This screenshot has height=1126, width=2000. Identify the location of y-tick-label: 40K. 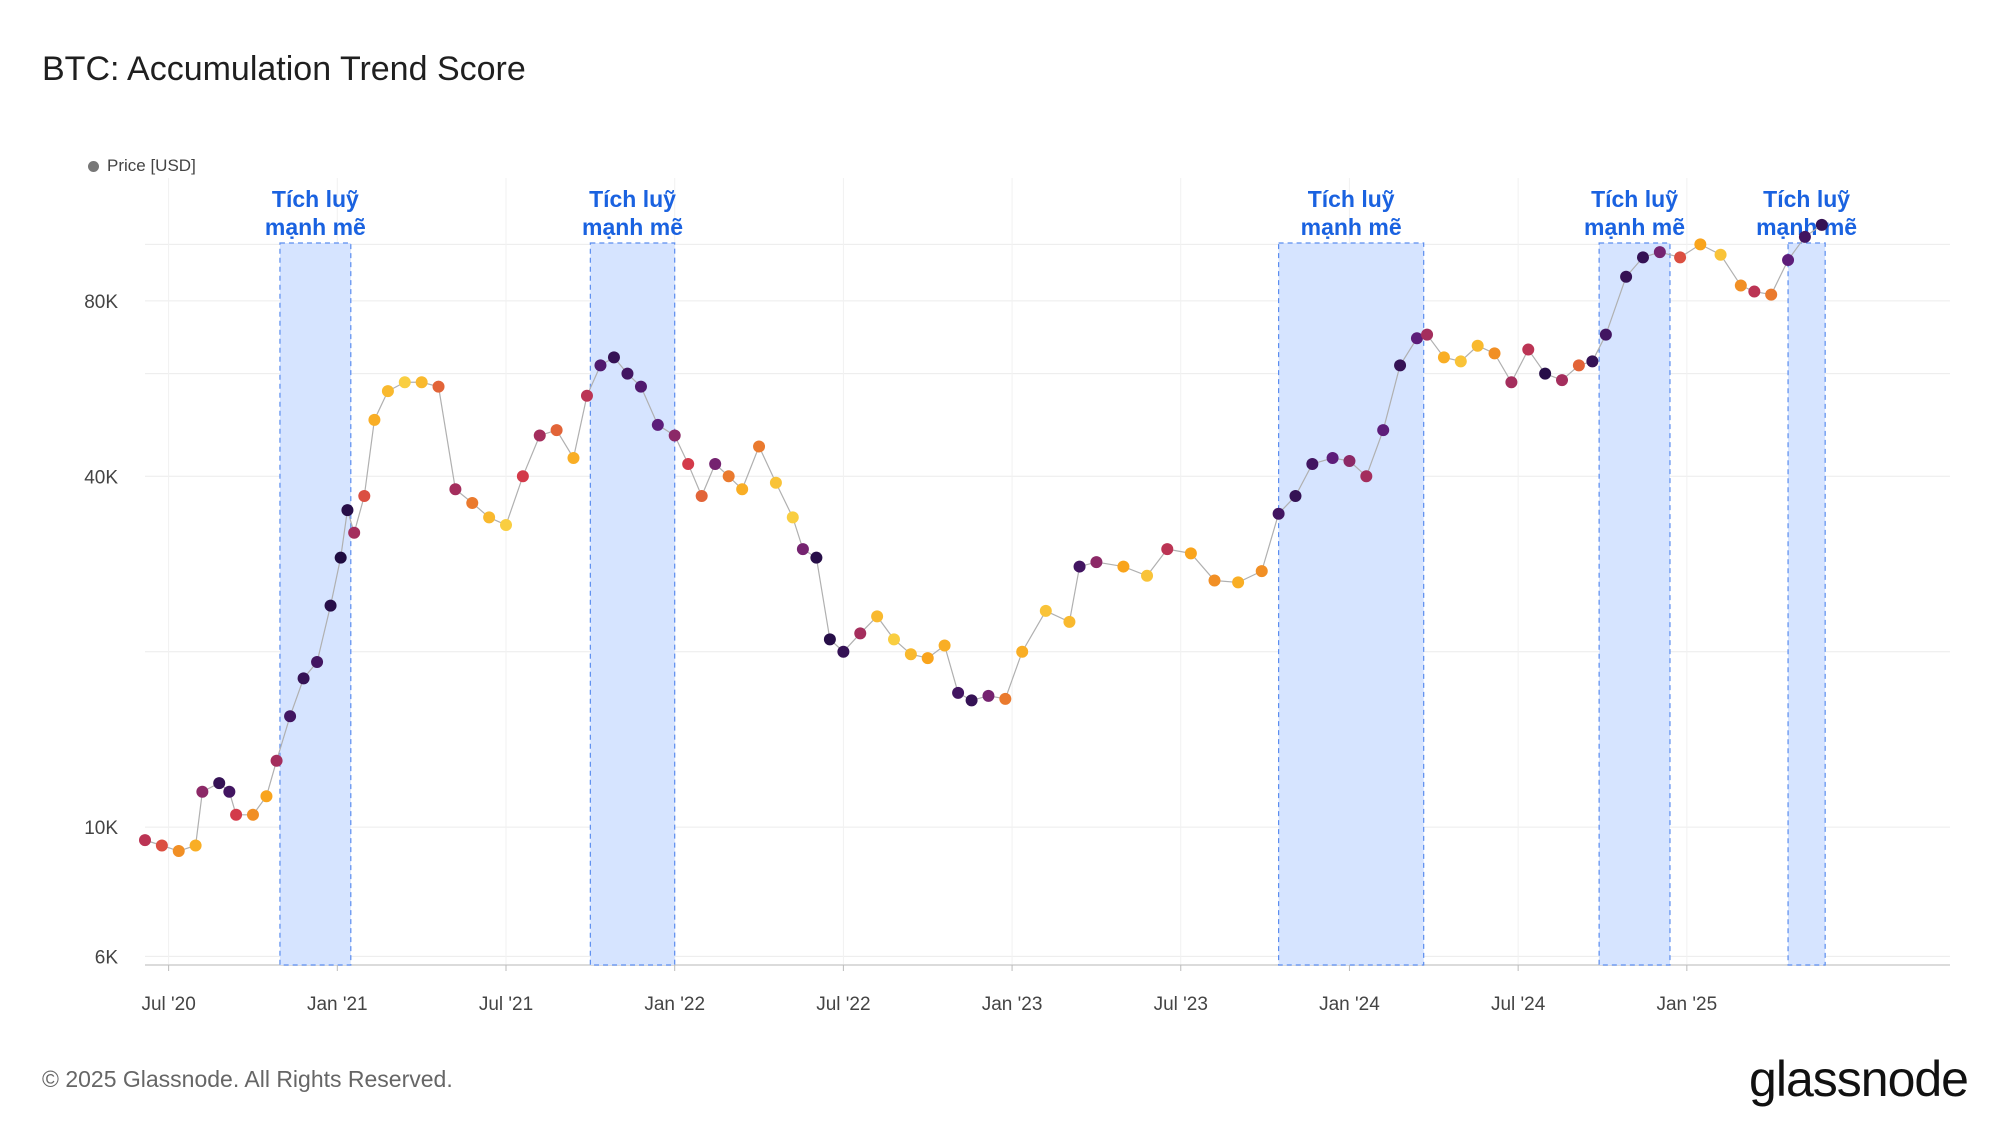
(101, 477).